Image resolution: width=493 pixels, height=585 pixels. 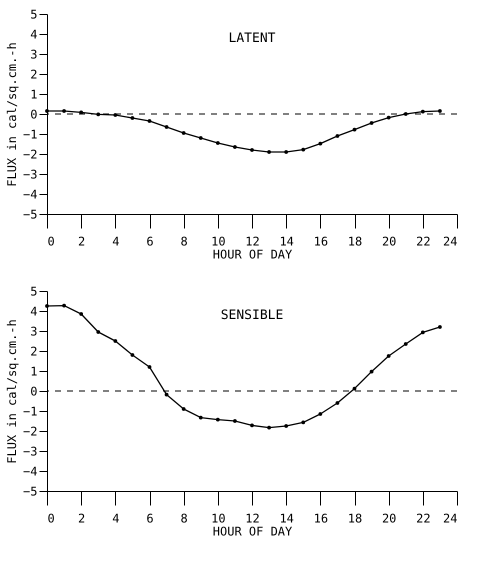 What do you see at coordinates (252, 315) in the screenshot?
I see `text: SENSIBLE` at bounding box center [252, 315].